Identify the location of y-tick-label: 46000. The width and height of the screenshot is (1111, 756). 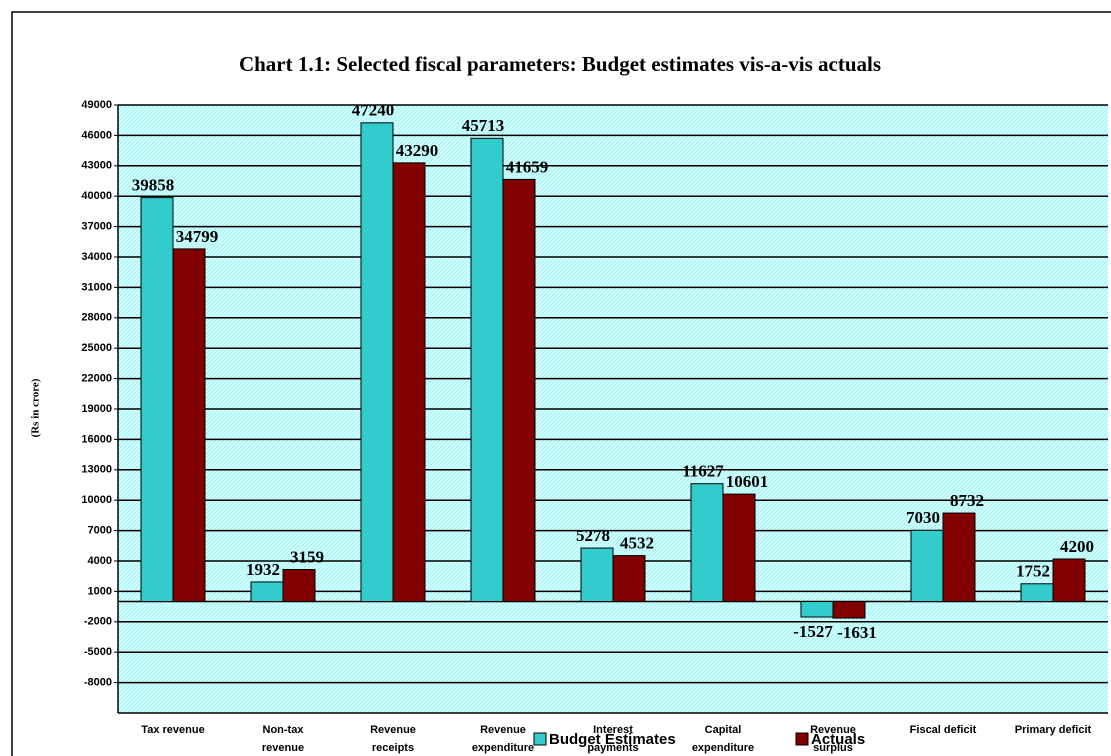
(96, 135).